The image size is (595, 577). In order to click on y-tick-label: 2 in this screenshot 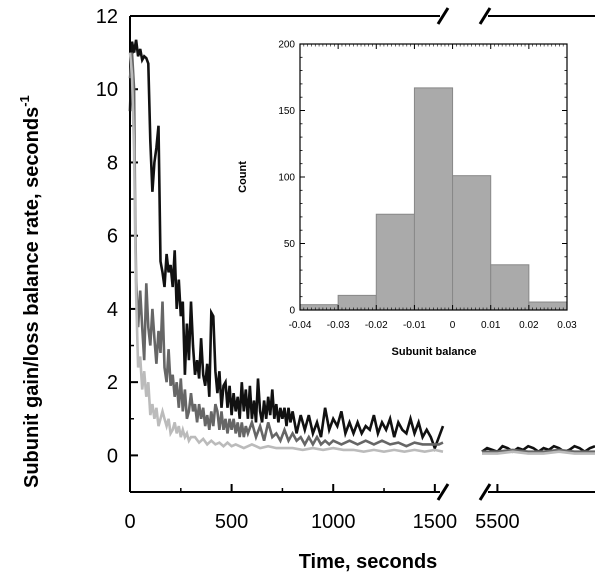, I will do `click(112, 383)`.